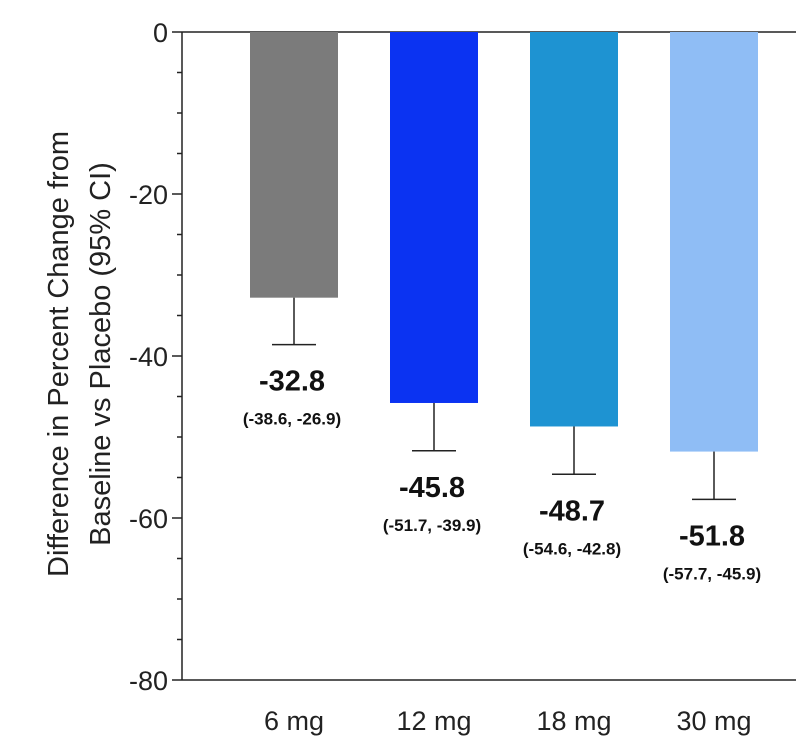 The height and width of the screenshot is (740, 796). What do you see at coordinates (573, 721) in the screenshot?
I see `x-tick-label: 18 mg` at bounding box center [573, 721].